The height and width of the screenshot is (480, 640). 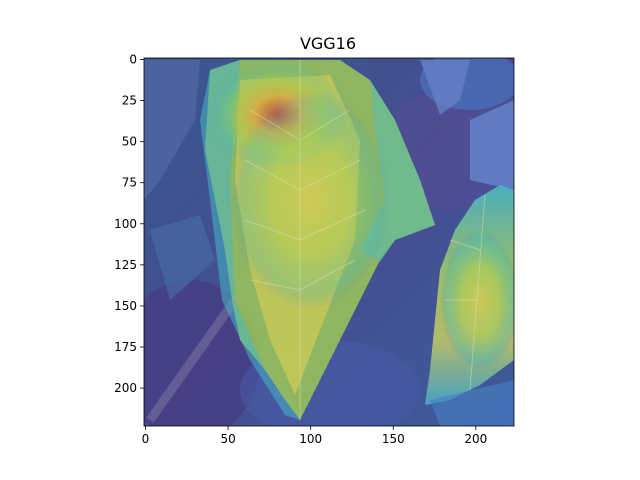 I want to click on y-tick-label: 175, so click(x=125, y=347).